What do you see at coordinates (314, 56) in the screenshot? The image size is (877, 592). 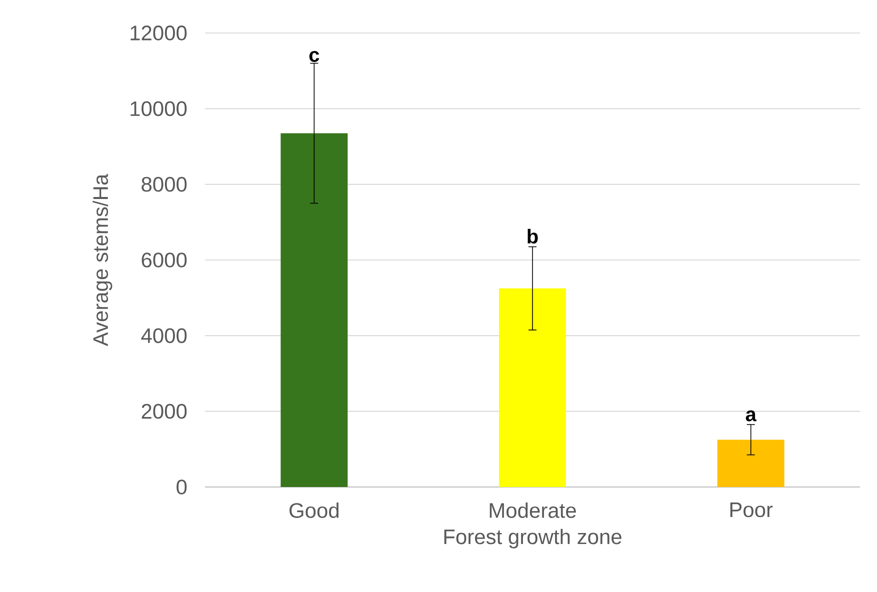 I see `annotation: c` at bounding box center [314, 56].